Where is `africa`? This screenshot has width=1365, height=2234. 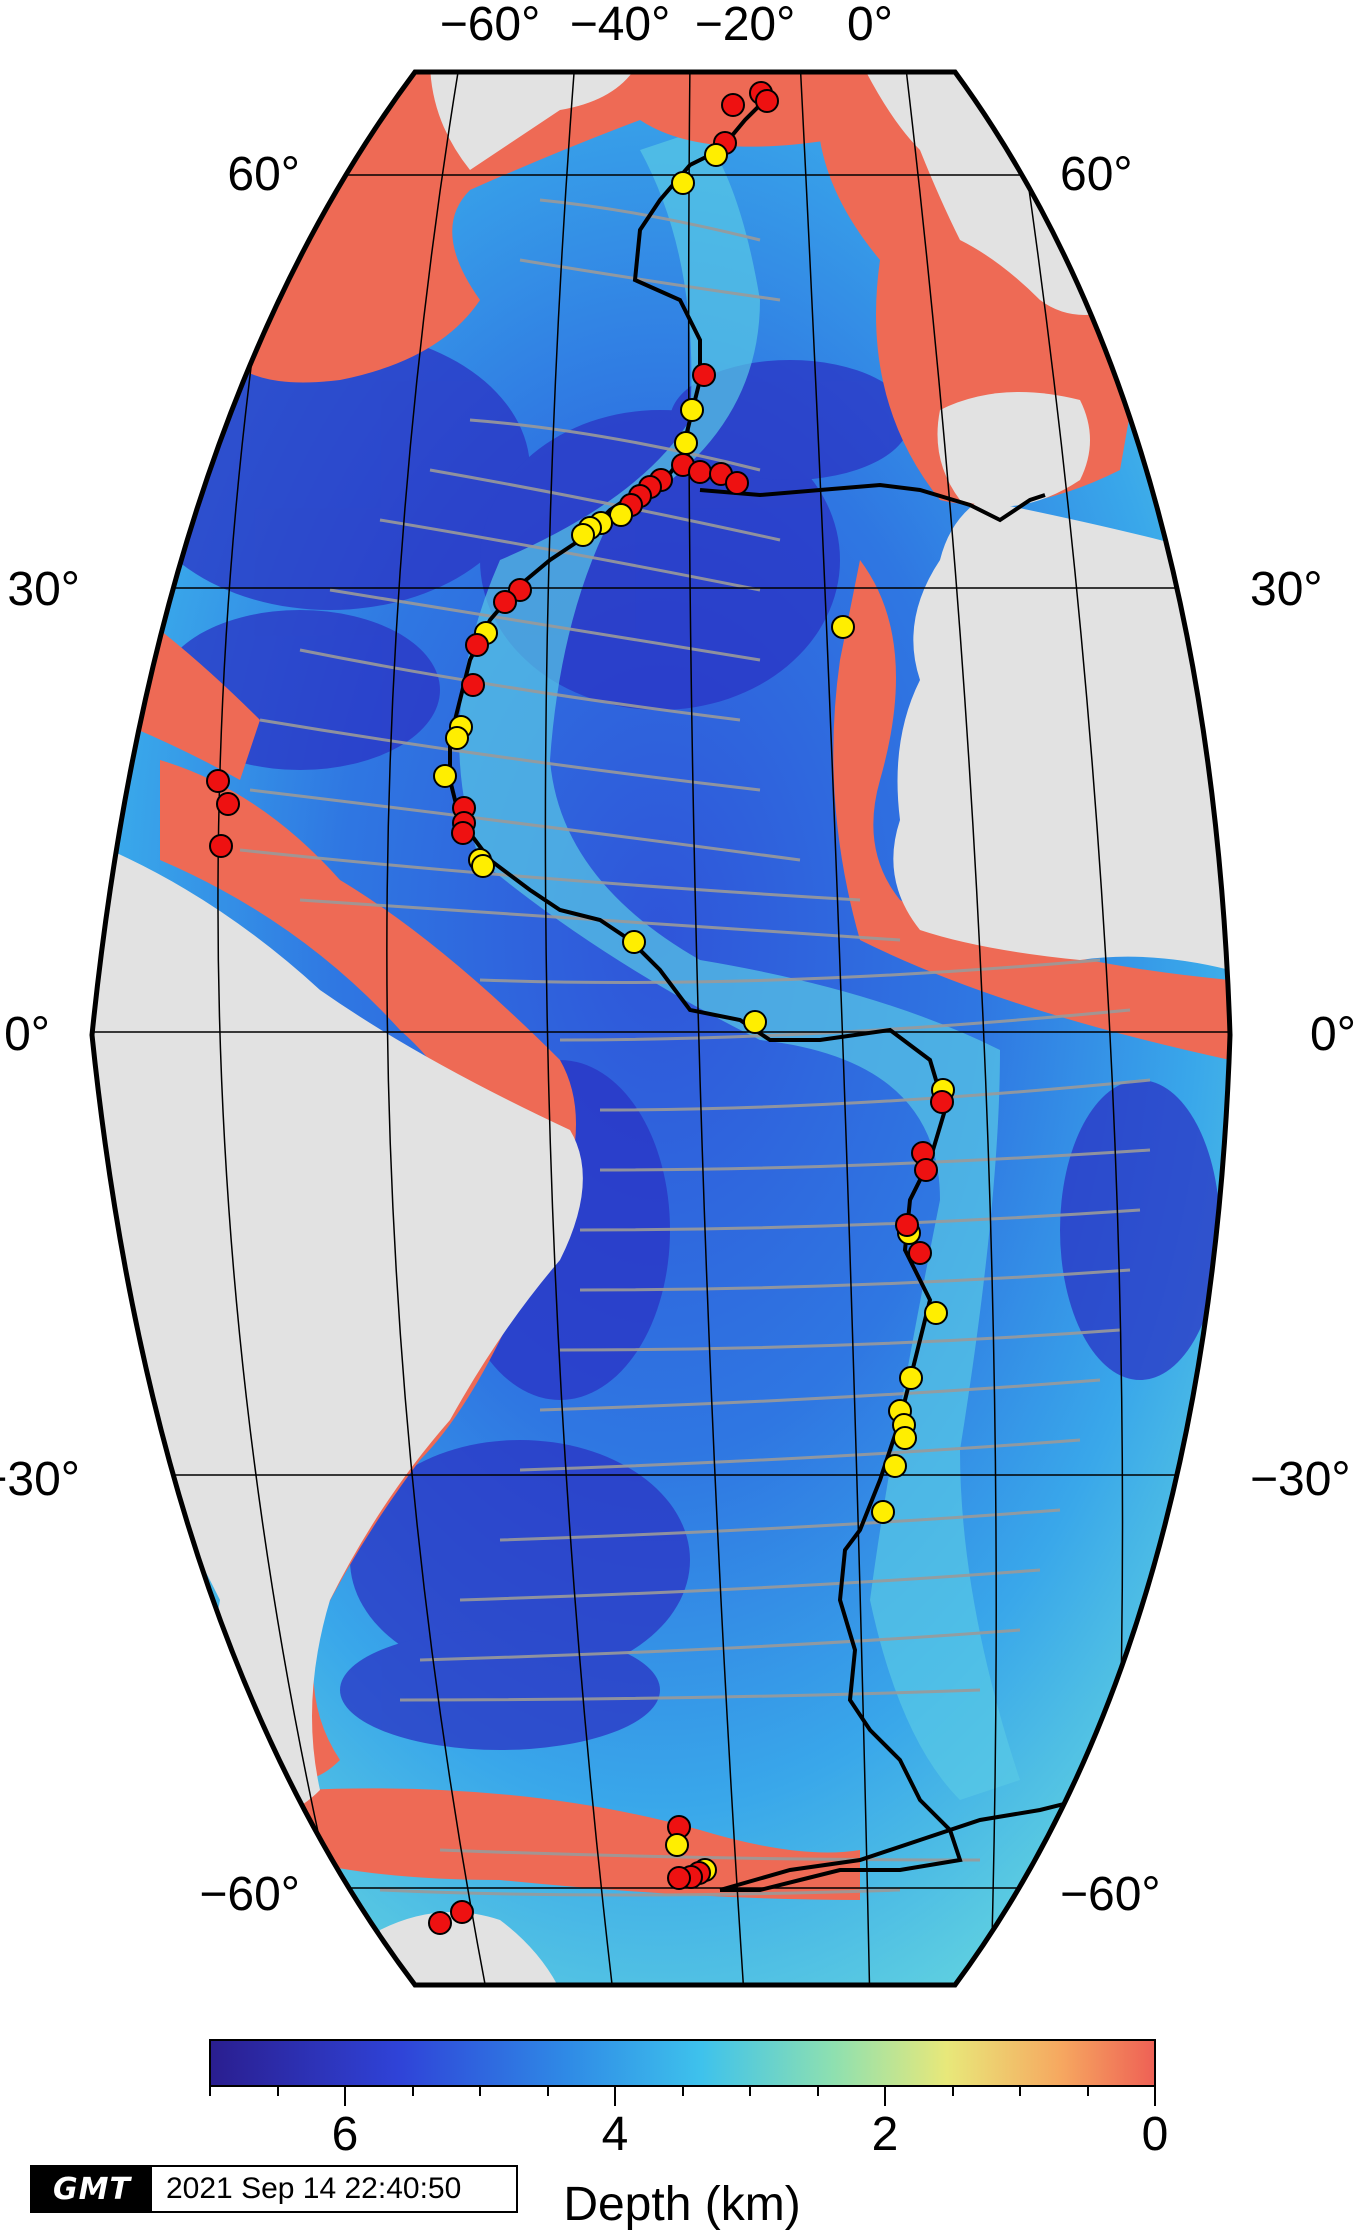 africa is located at coordinates (1061, 735).